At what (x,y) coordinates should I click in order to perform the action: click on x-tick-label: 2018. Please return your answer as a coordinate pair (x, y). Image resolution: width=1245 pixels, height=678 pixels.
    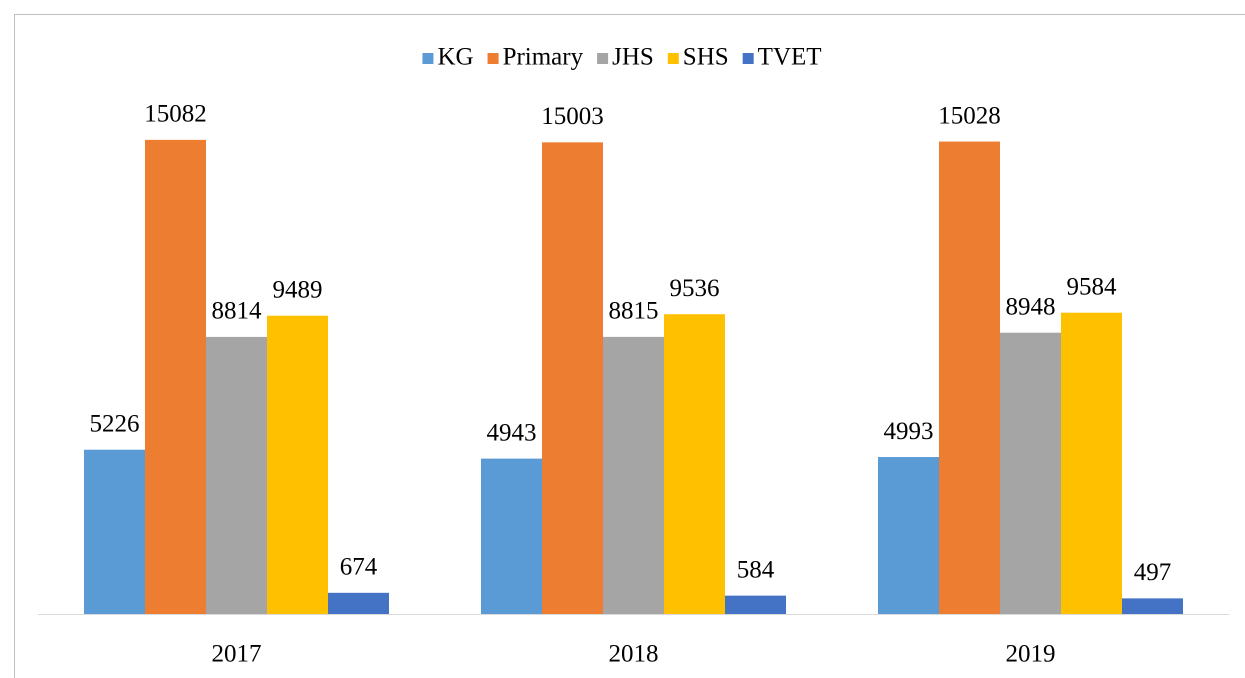
    Looking at the image, I should click on (634, 654).